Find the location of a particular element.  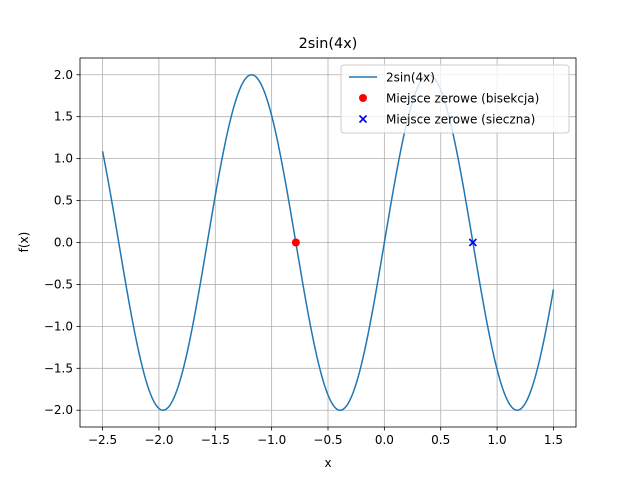

legend-label: Miejsce zerowe (sieczna) is located at coordinates (460, 120).